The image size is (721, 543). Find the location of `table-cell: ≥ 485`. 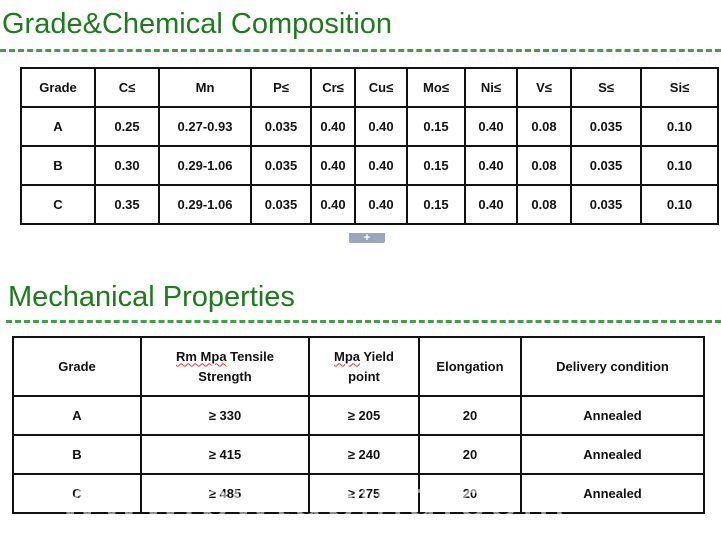

table-cell: ≥ 485 is located at coordinates (225, 493).